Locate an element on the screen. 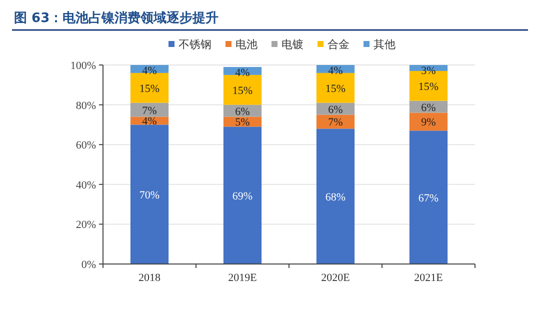 The image size is (550, 321). y-tick-label: 40% is located at coordinates (86, 185).